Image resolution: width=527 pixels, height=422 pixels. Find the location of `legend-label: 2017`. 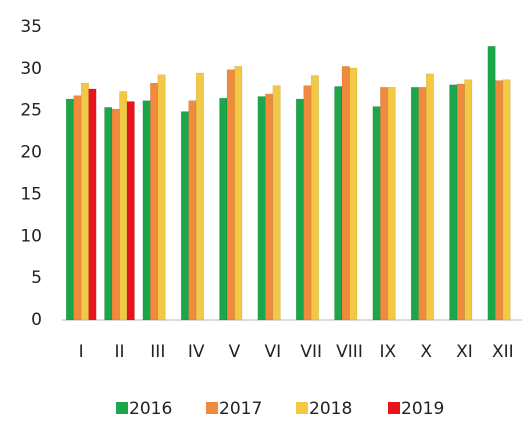

legend-label: 2017 is located at coordinates (240, 408).